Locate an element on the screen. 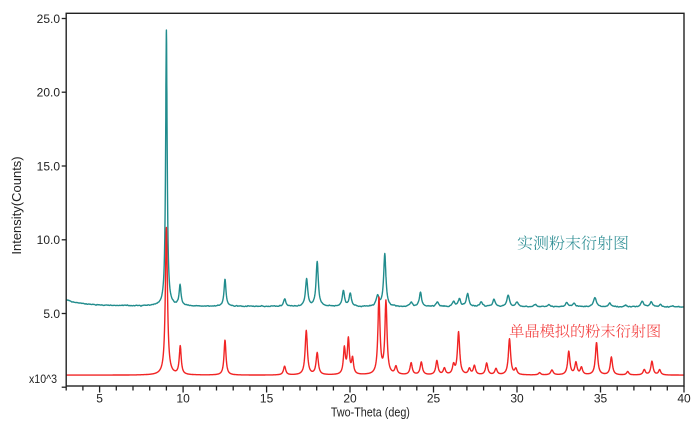 This screenshot has width=700, height=426. svg-text: 20 is located at coordinates (350, 399).